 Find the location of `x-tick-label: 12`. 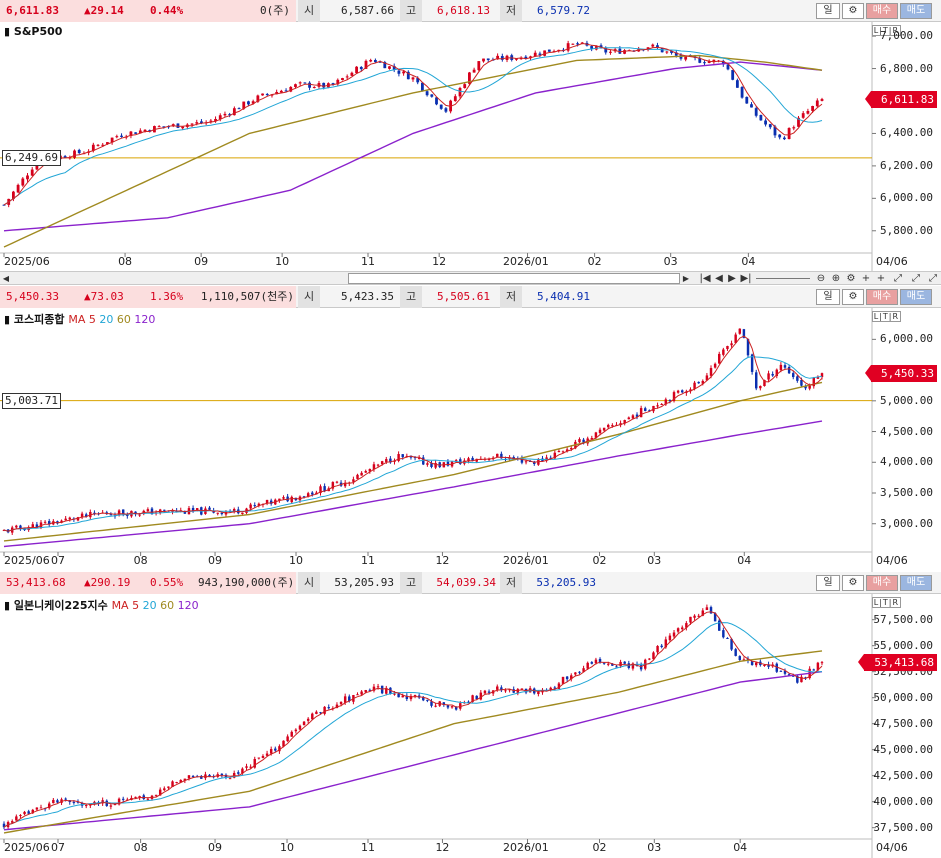

x-tick-label: 12 is located at coordinates (442, 560).